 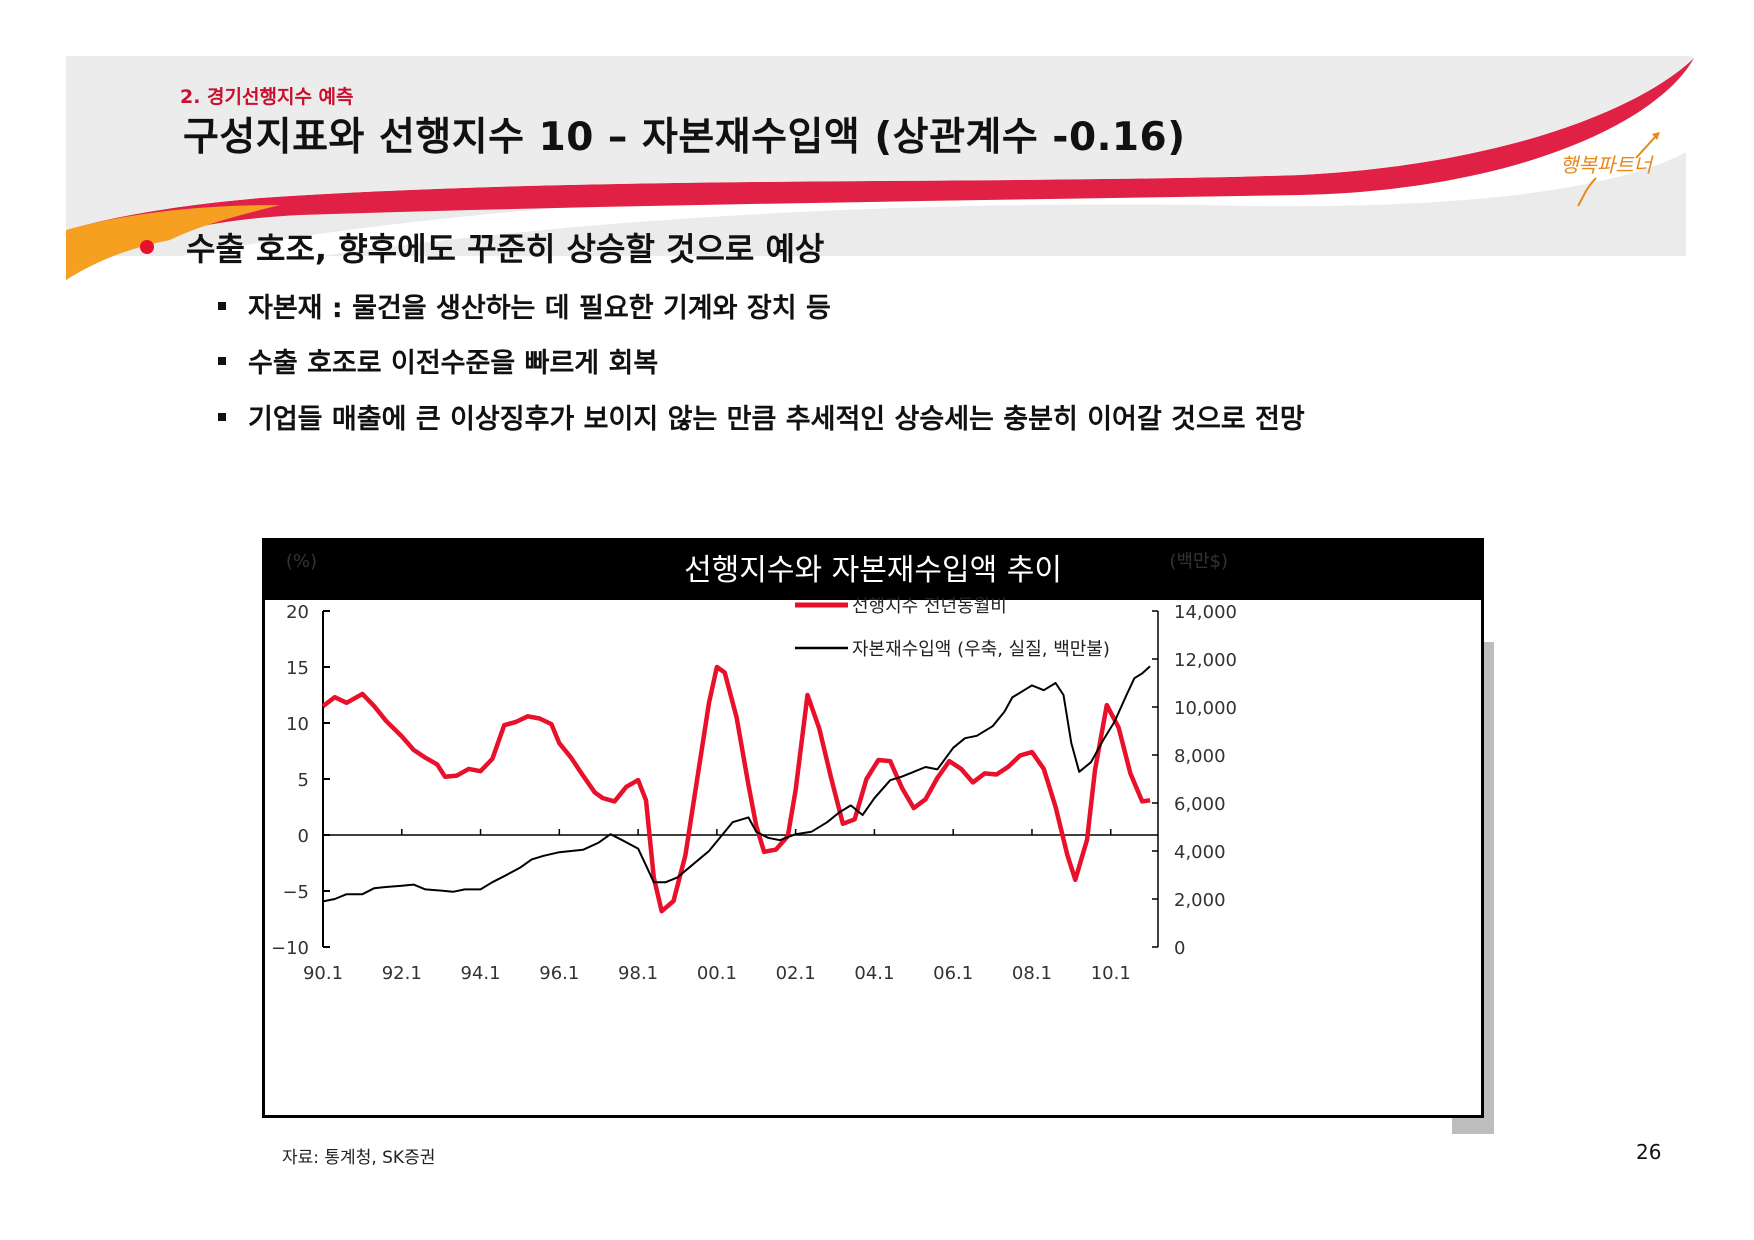 I want to click on right-unit-label: (백만$), so click(x=1198, y=561).